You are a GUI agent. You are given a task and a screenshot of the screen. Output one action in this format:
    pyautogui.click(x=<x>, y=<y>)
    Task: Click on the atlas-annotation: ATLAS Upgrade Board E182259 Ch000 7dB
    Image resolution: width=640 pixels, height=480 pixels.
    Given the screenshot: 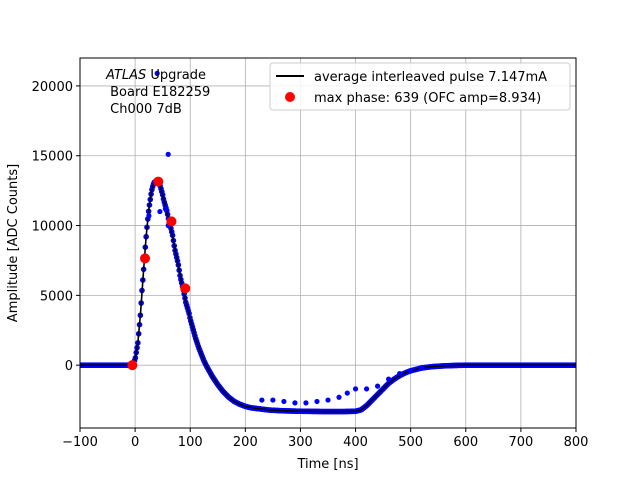 What is the action you would take?
    pyautogui.click(x=157, y=92)
    